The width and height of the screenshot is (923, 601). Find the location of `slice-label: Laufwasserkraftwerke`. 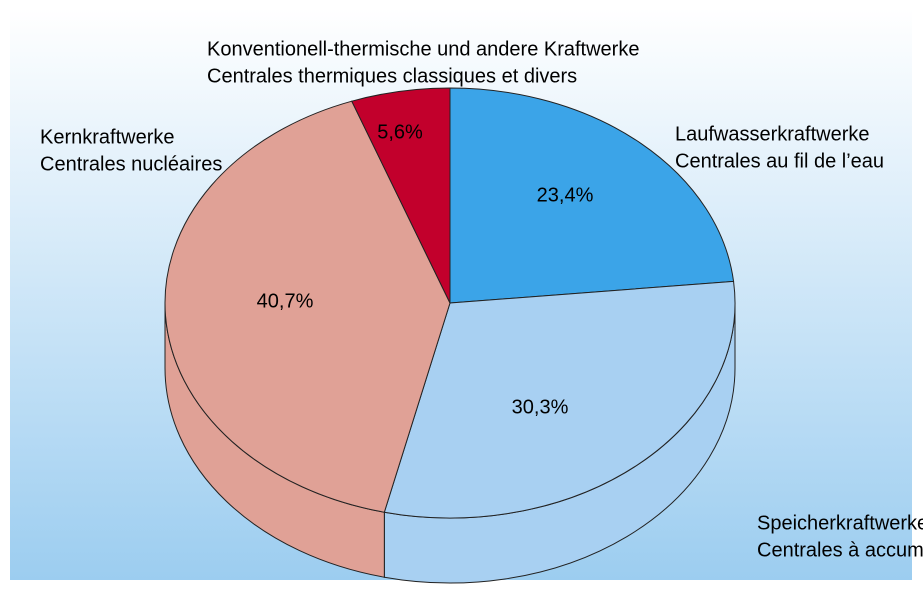

slice-label: Laufwasserkraftwerke is located at coordinates (772, 134).